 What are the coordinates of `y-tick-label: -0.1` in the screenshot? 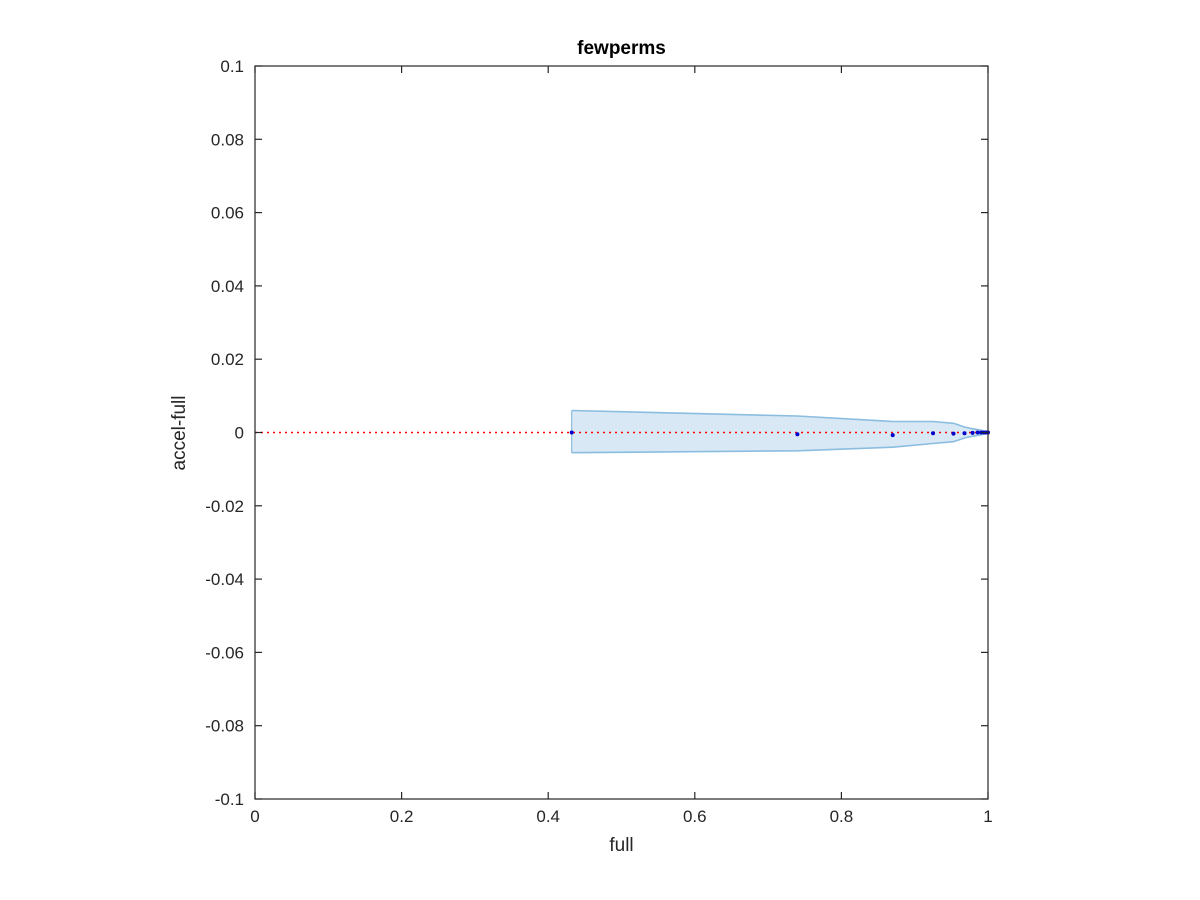 It's located at (229, 799).